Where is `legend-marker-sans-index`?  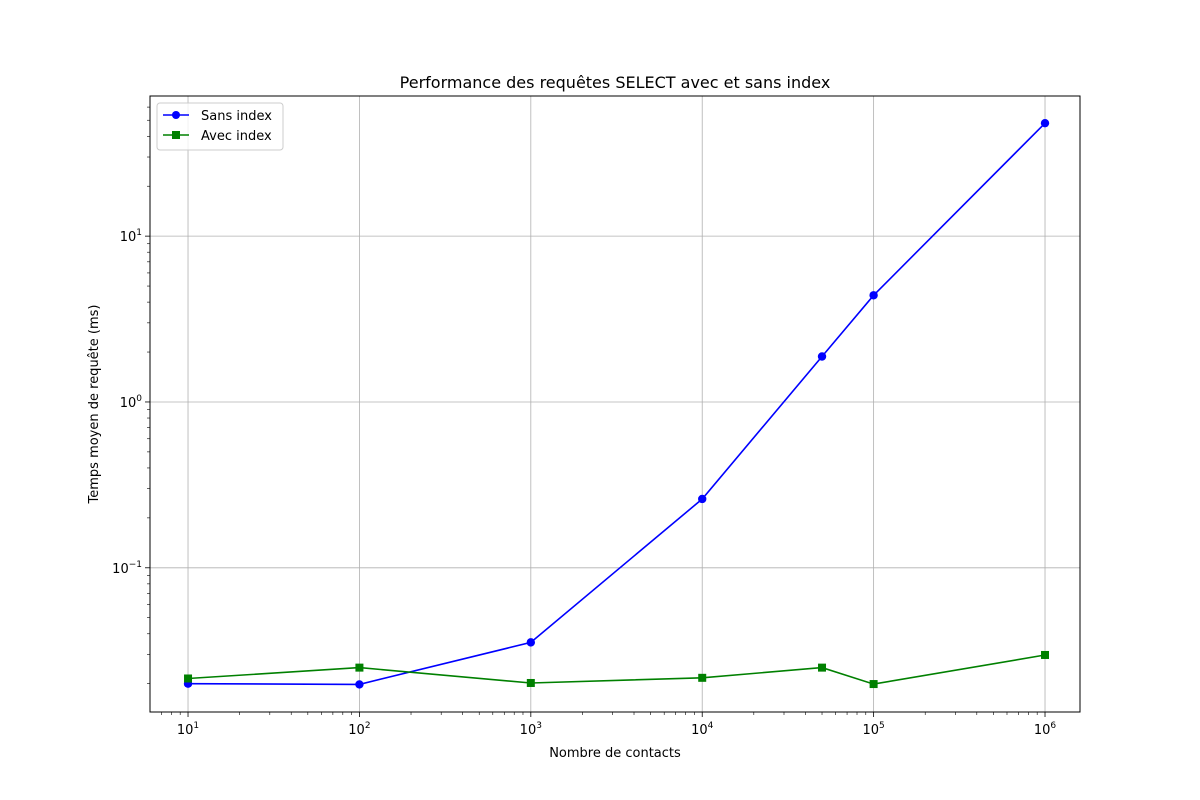 legend-marker-sans-index is located at coordinates (176, 115).